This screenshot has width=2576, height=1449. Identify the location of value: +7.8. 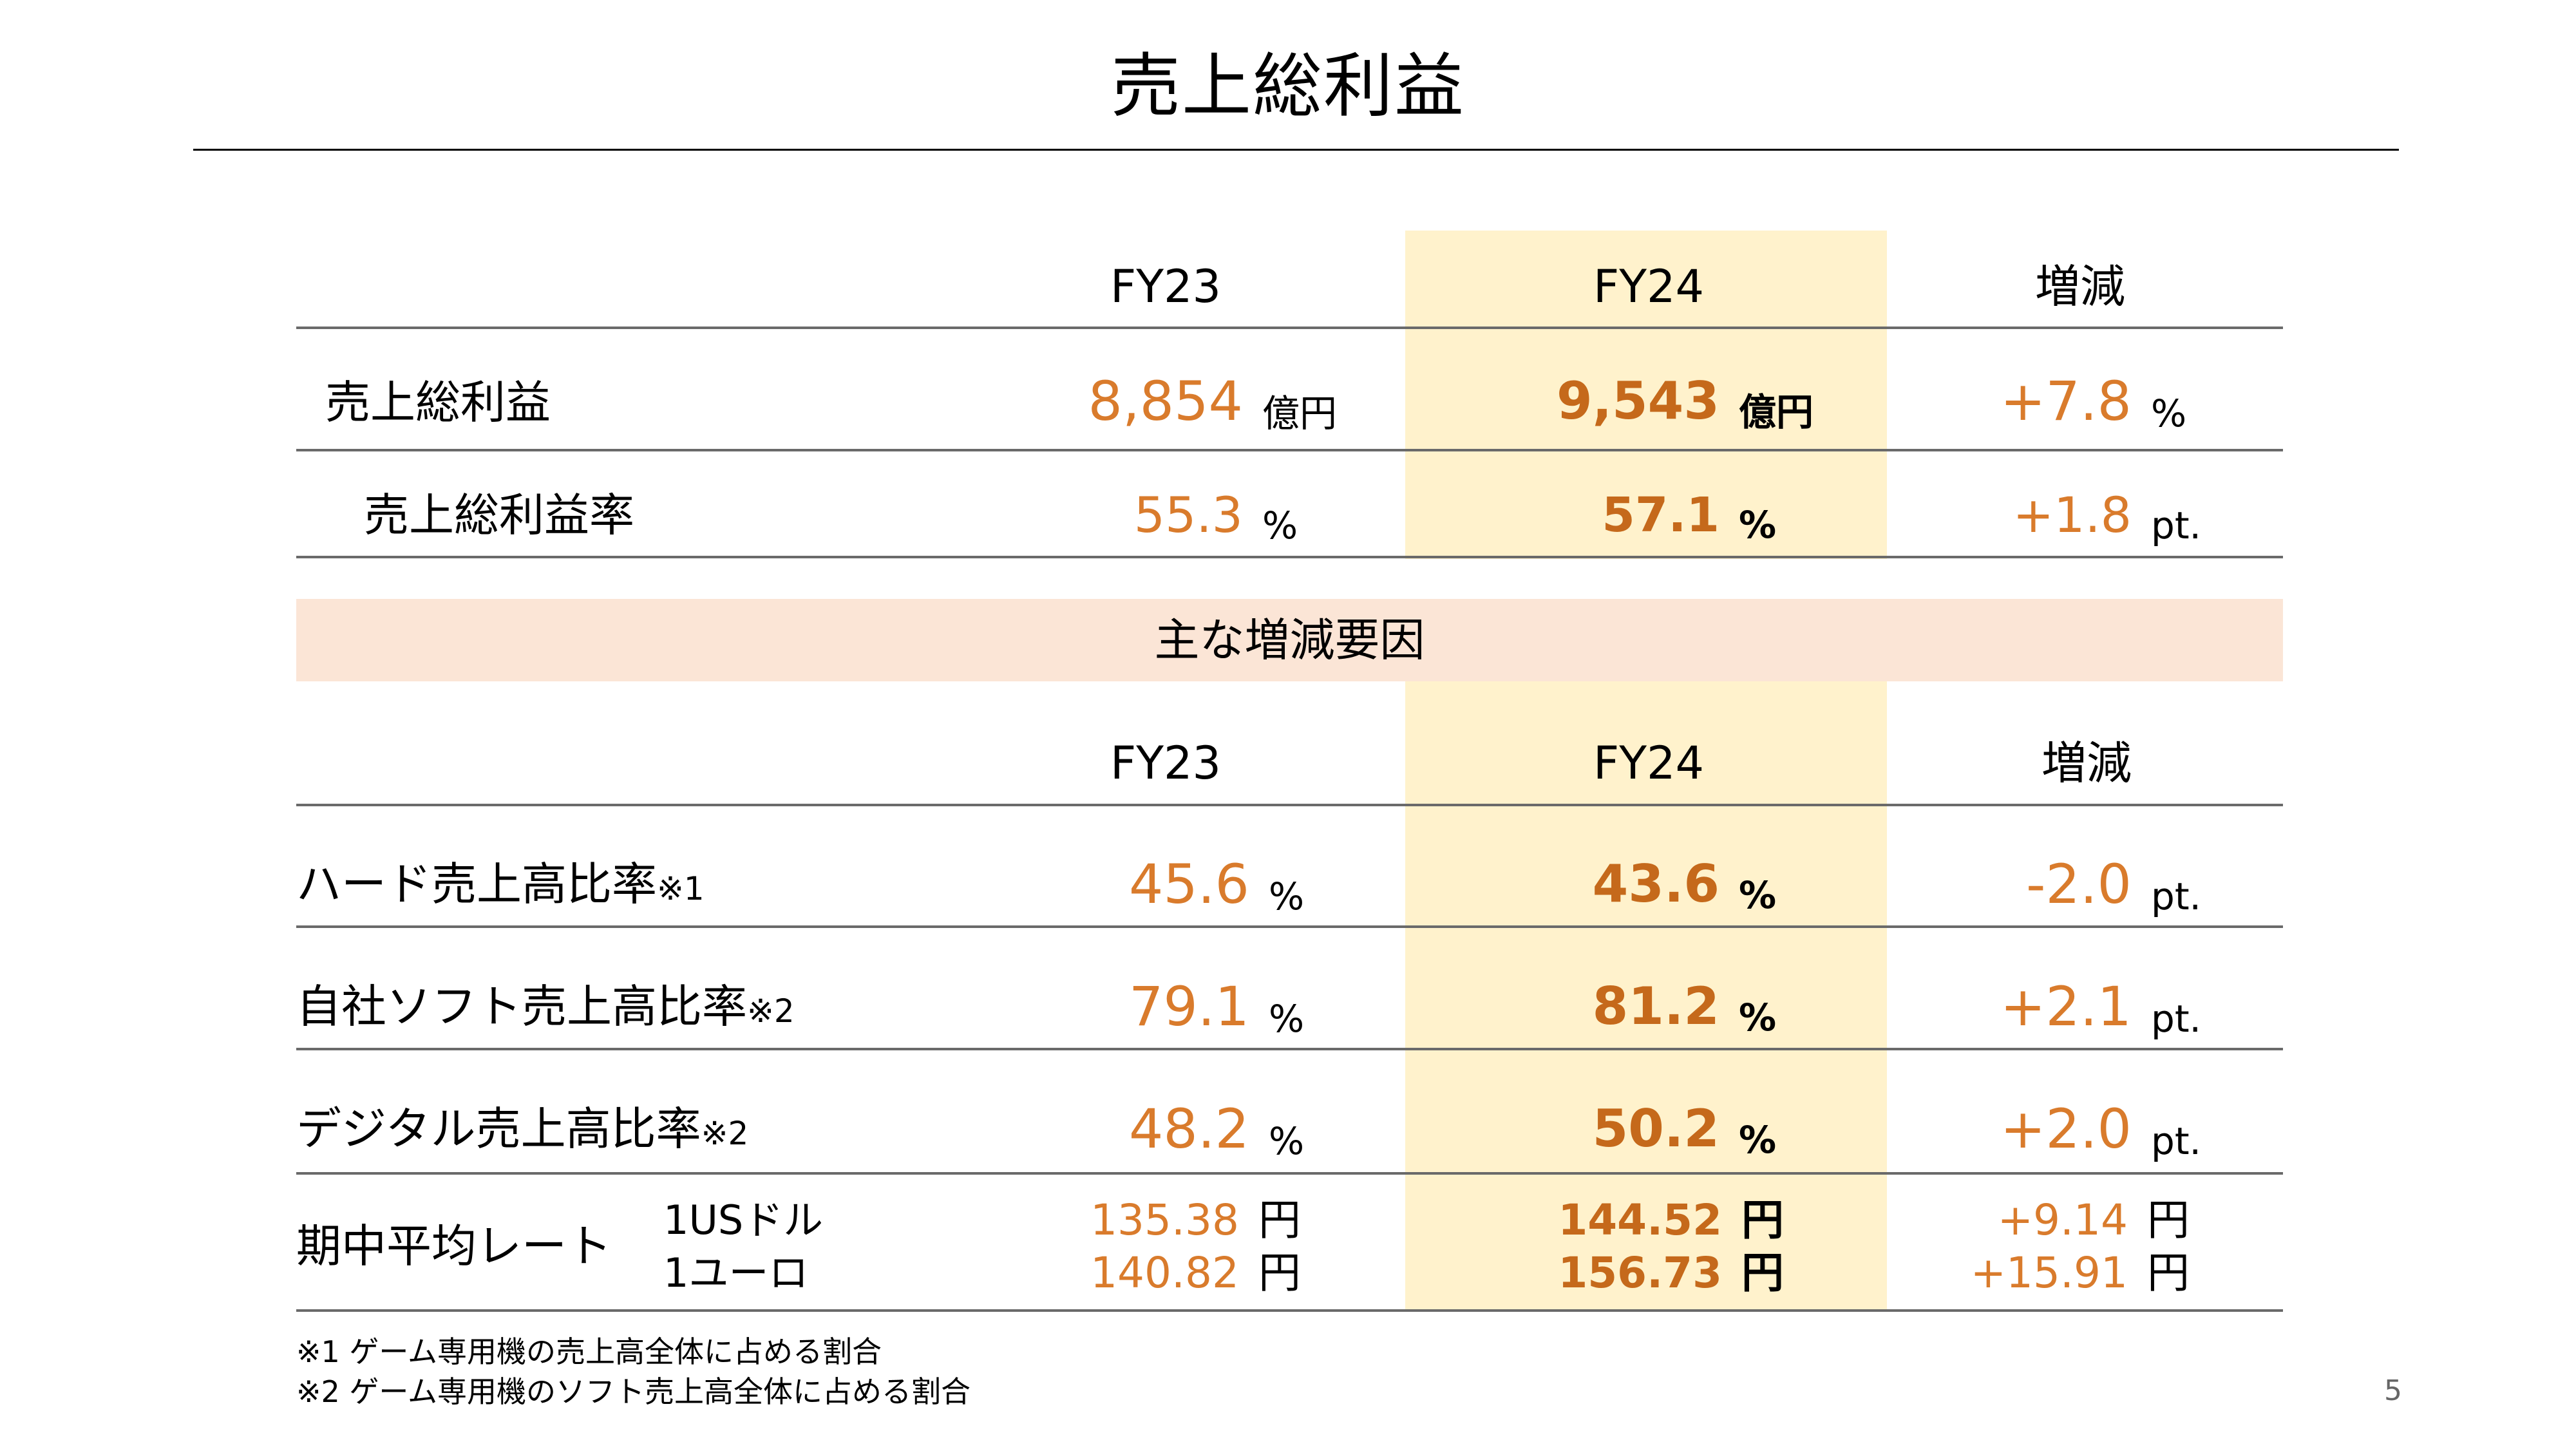
(2066, 401).